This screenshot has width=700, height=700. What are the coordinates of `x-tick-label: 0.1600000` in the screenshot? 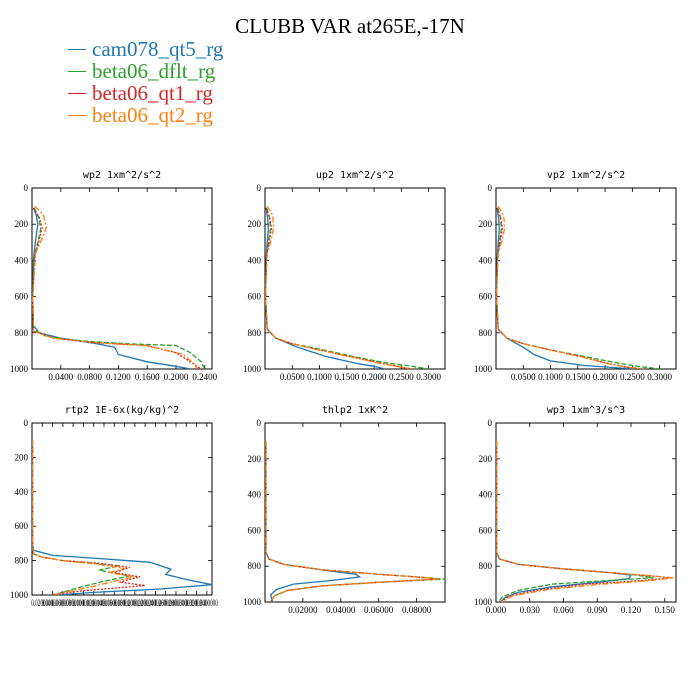 It's located at (114, 603).